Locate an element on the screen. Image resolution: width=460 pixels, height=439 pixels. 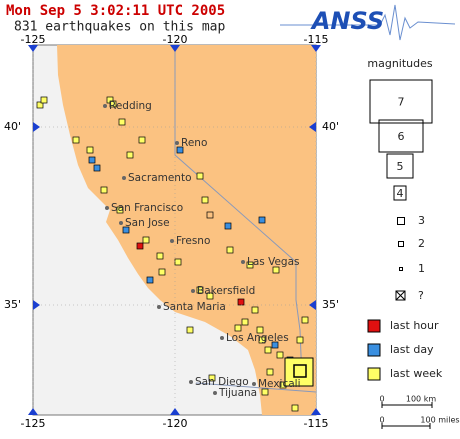
city-label: Redding is located at coordinates (130, 106).